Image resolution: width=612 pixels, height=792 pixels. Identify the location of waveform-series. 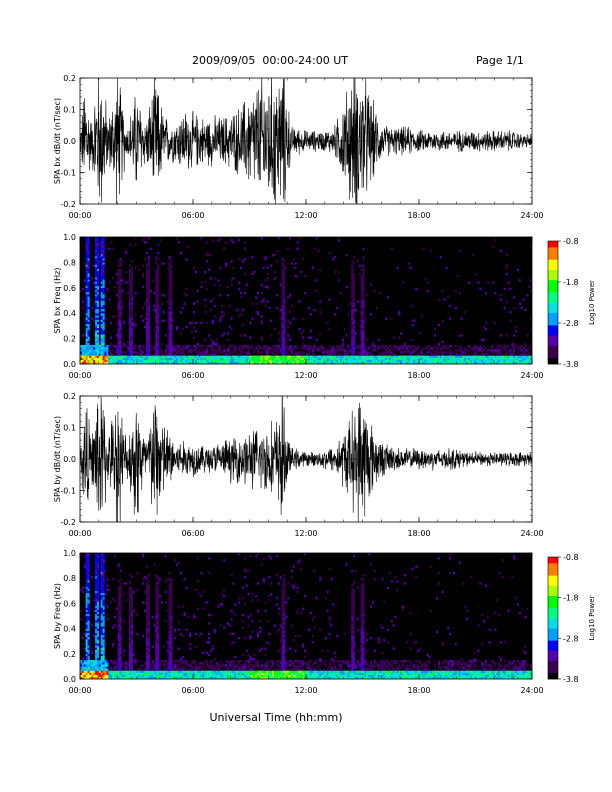
(306, 141).